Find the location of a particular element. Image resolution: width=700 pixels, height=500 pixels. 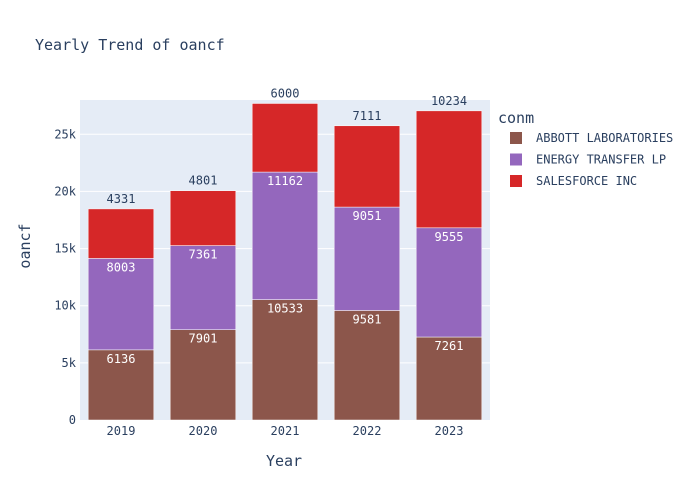

x-tick-label: 2020 is located at coordinates (203, 431).